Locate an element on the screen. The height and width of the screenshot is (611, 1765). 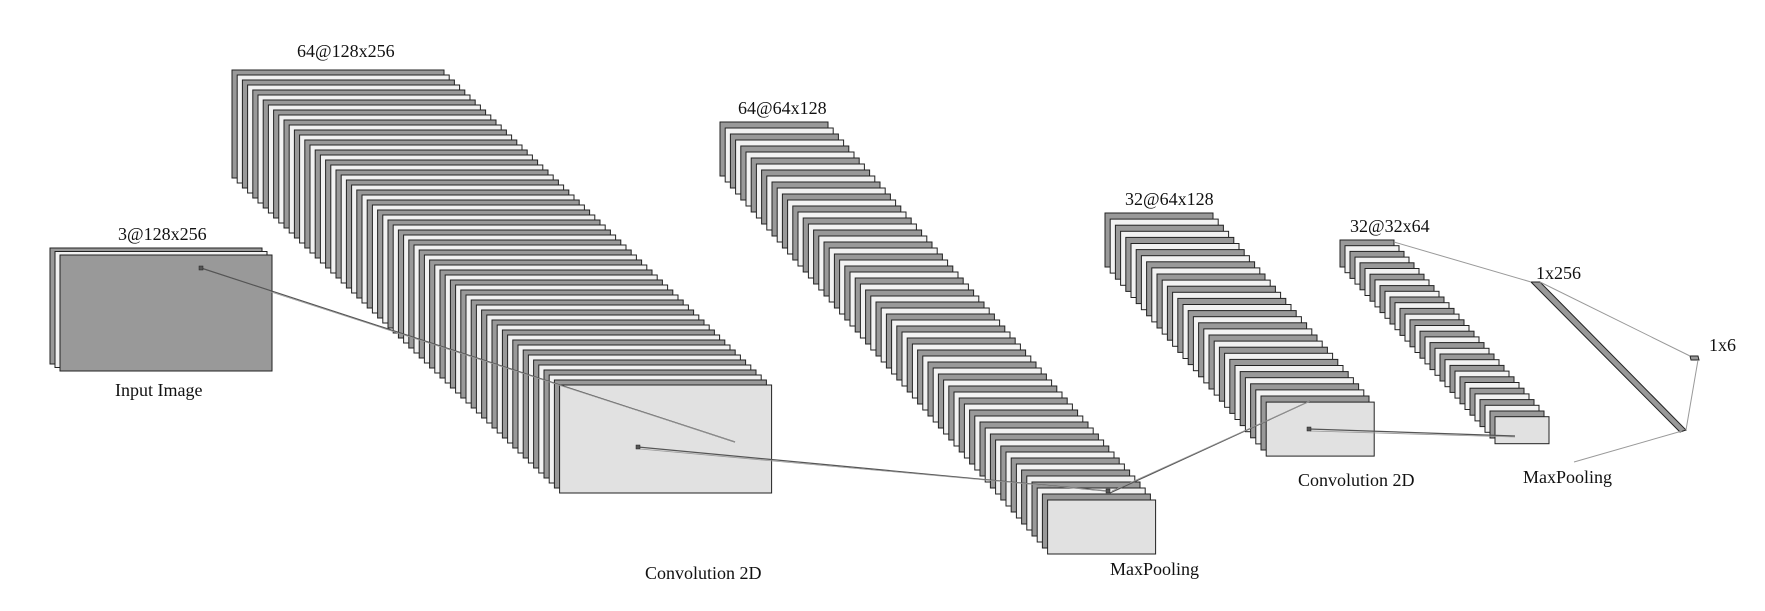
conv1-dims-label: 64@128x256 is located at coordinates (346, 51).